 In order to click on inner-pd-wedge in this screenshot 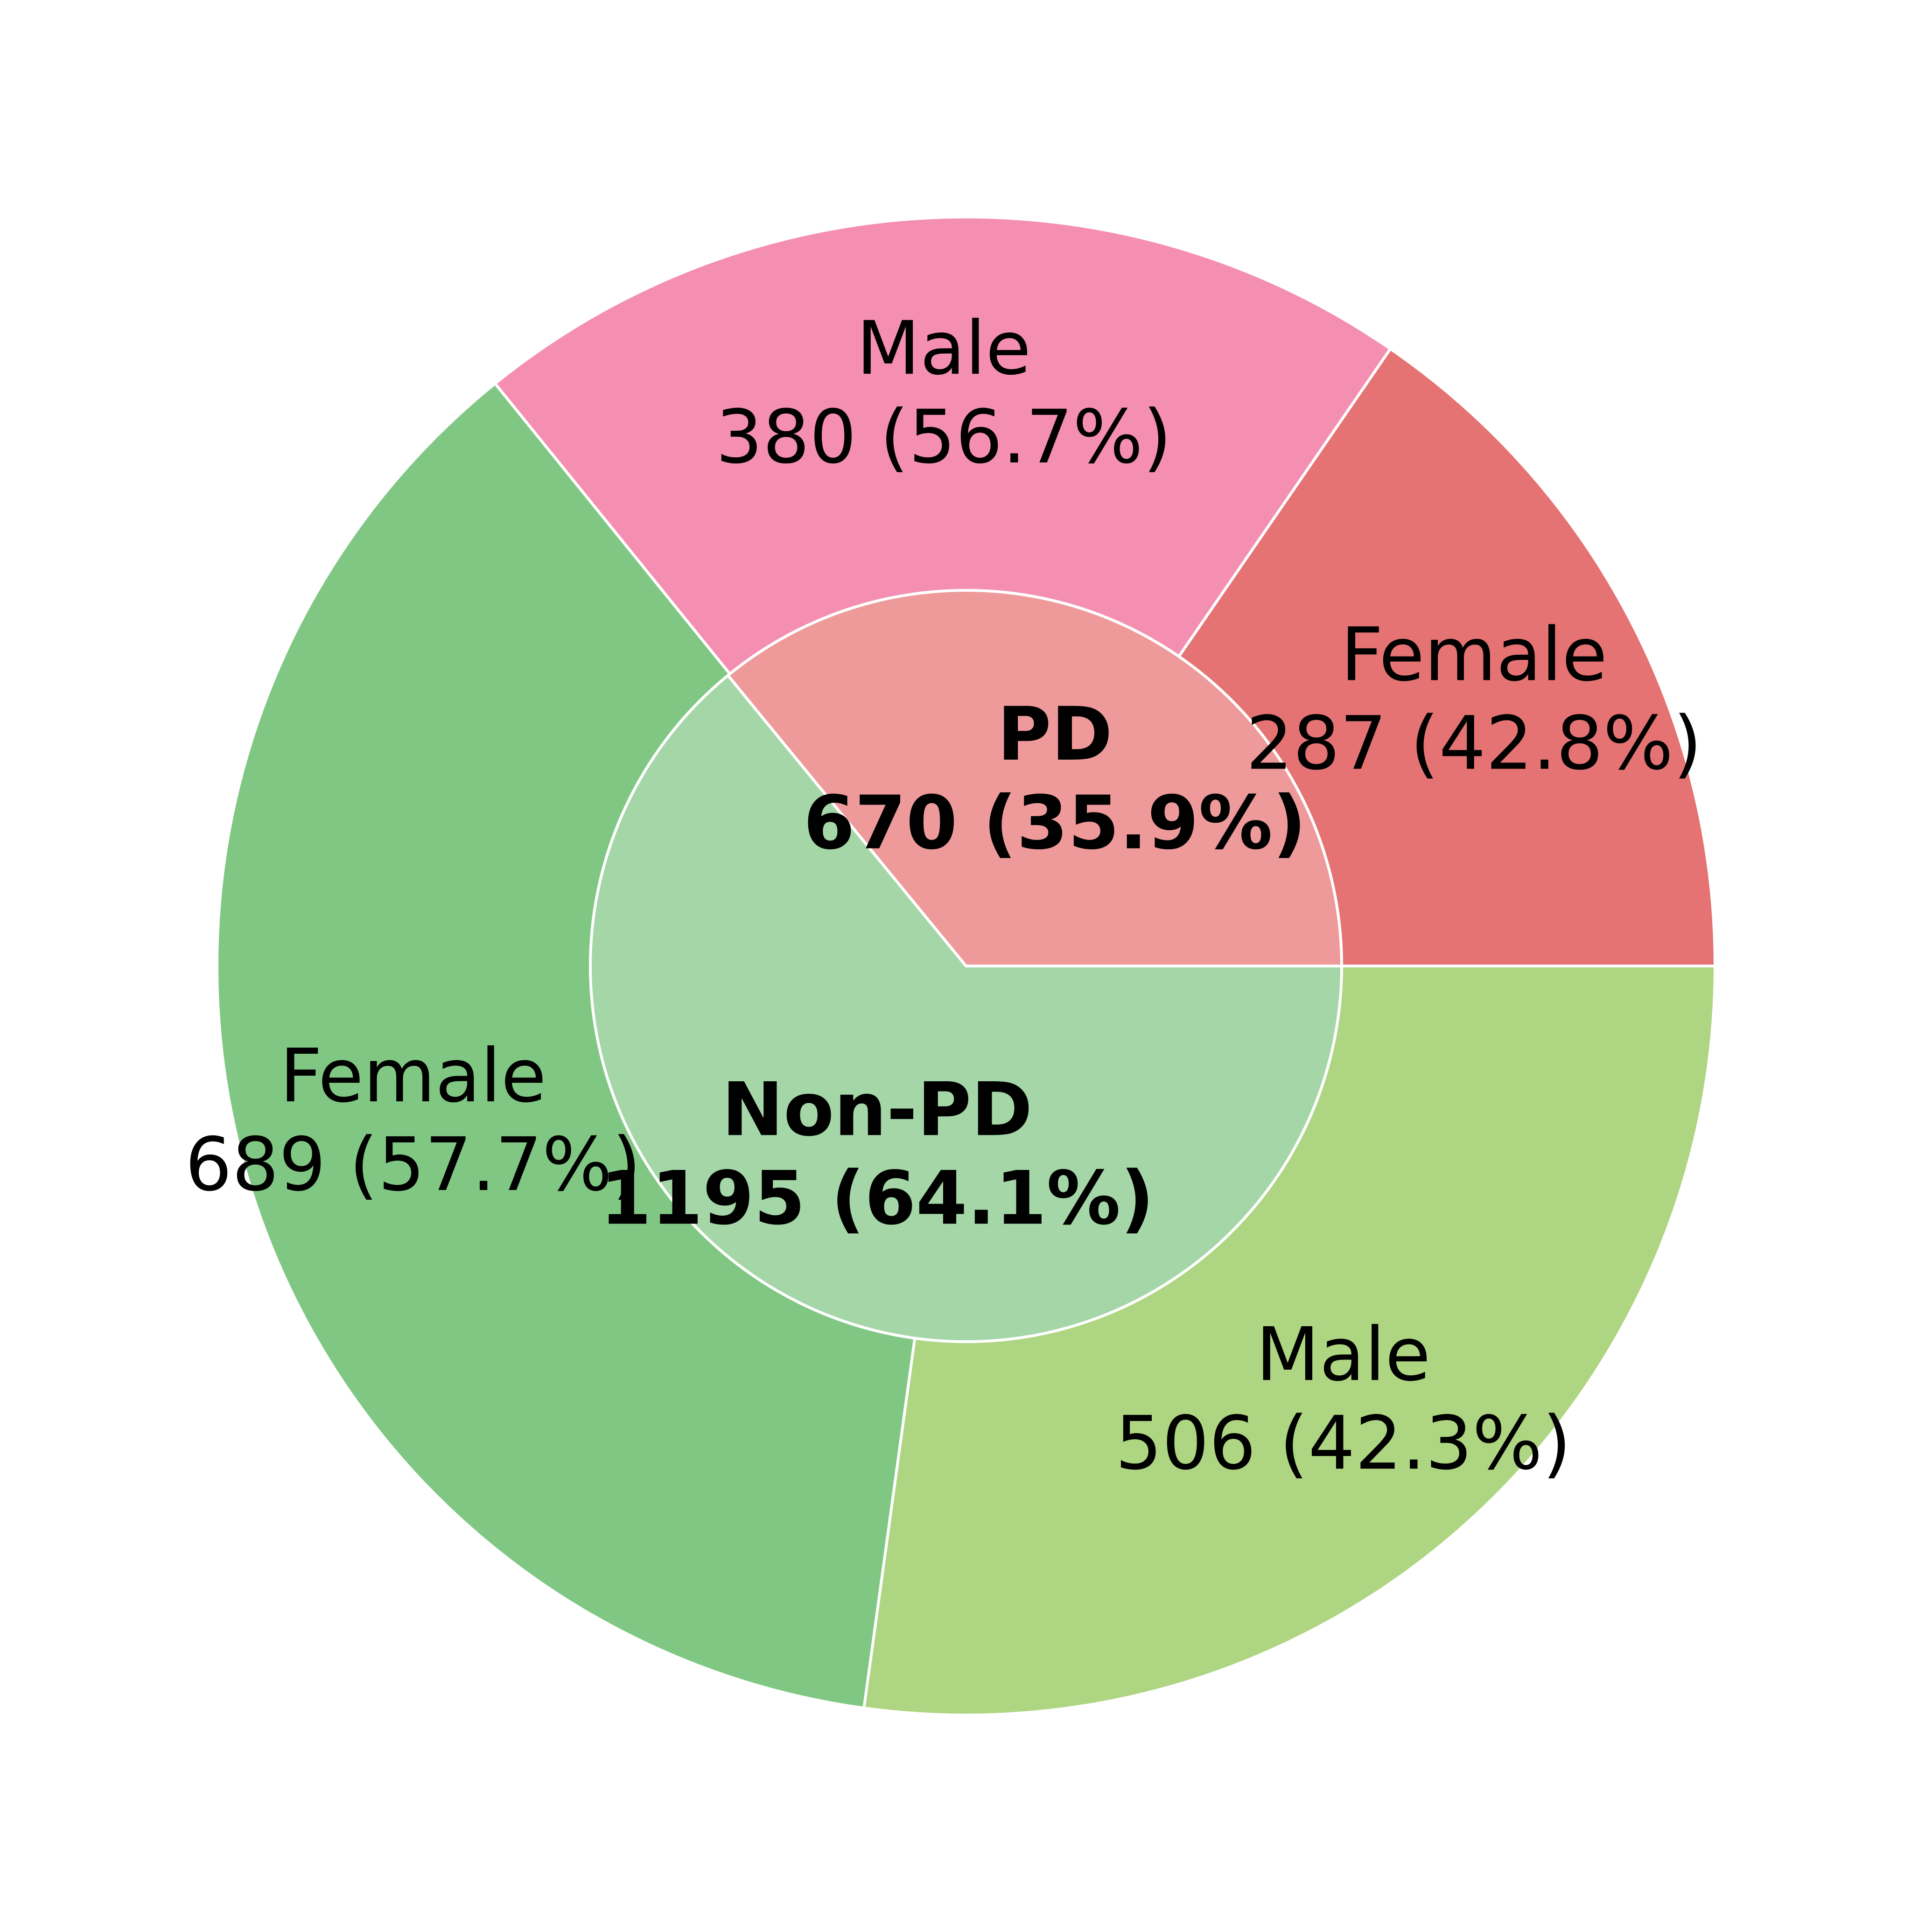, I will do `click(1034, 778)`.